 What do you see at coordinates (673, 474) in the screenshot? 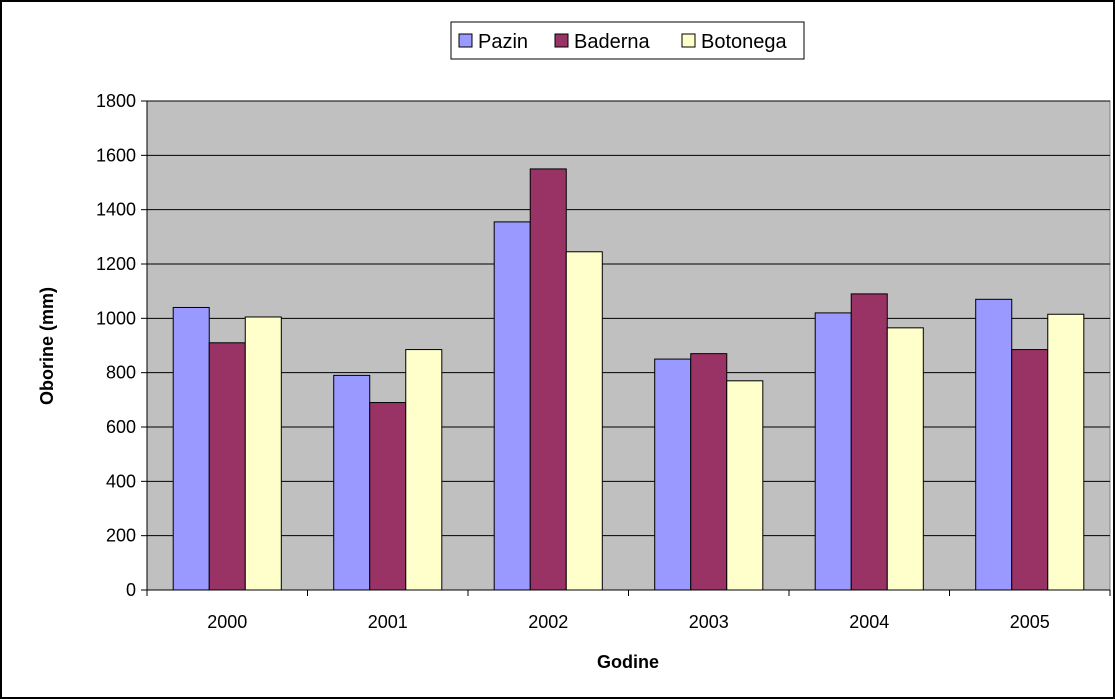
I see `bar-pazin-2003` at bounding box center [673, 474].